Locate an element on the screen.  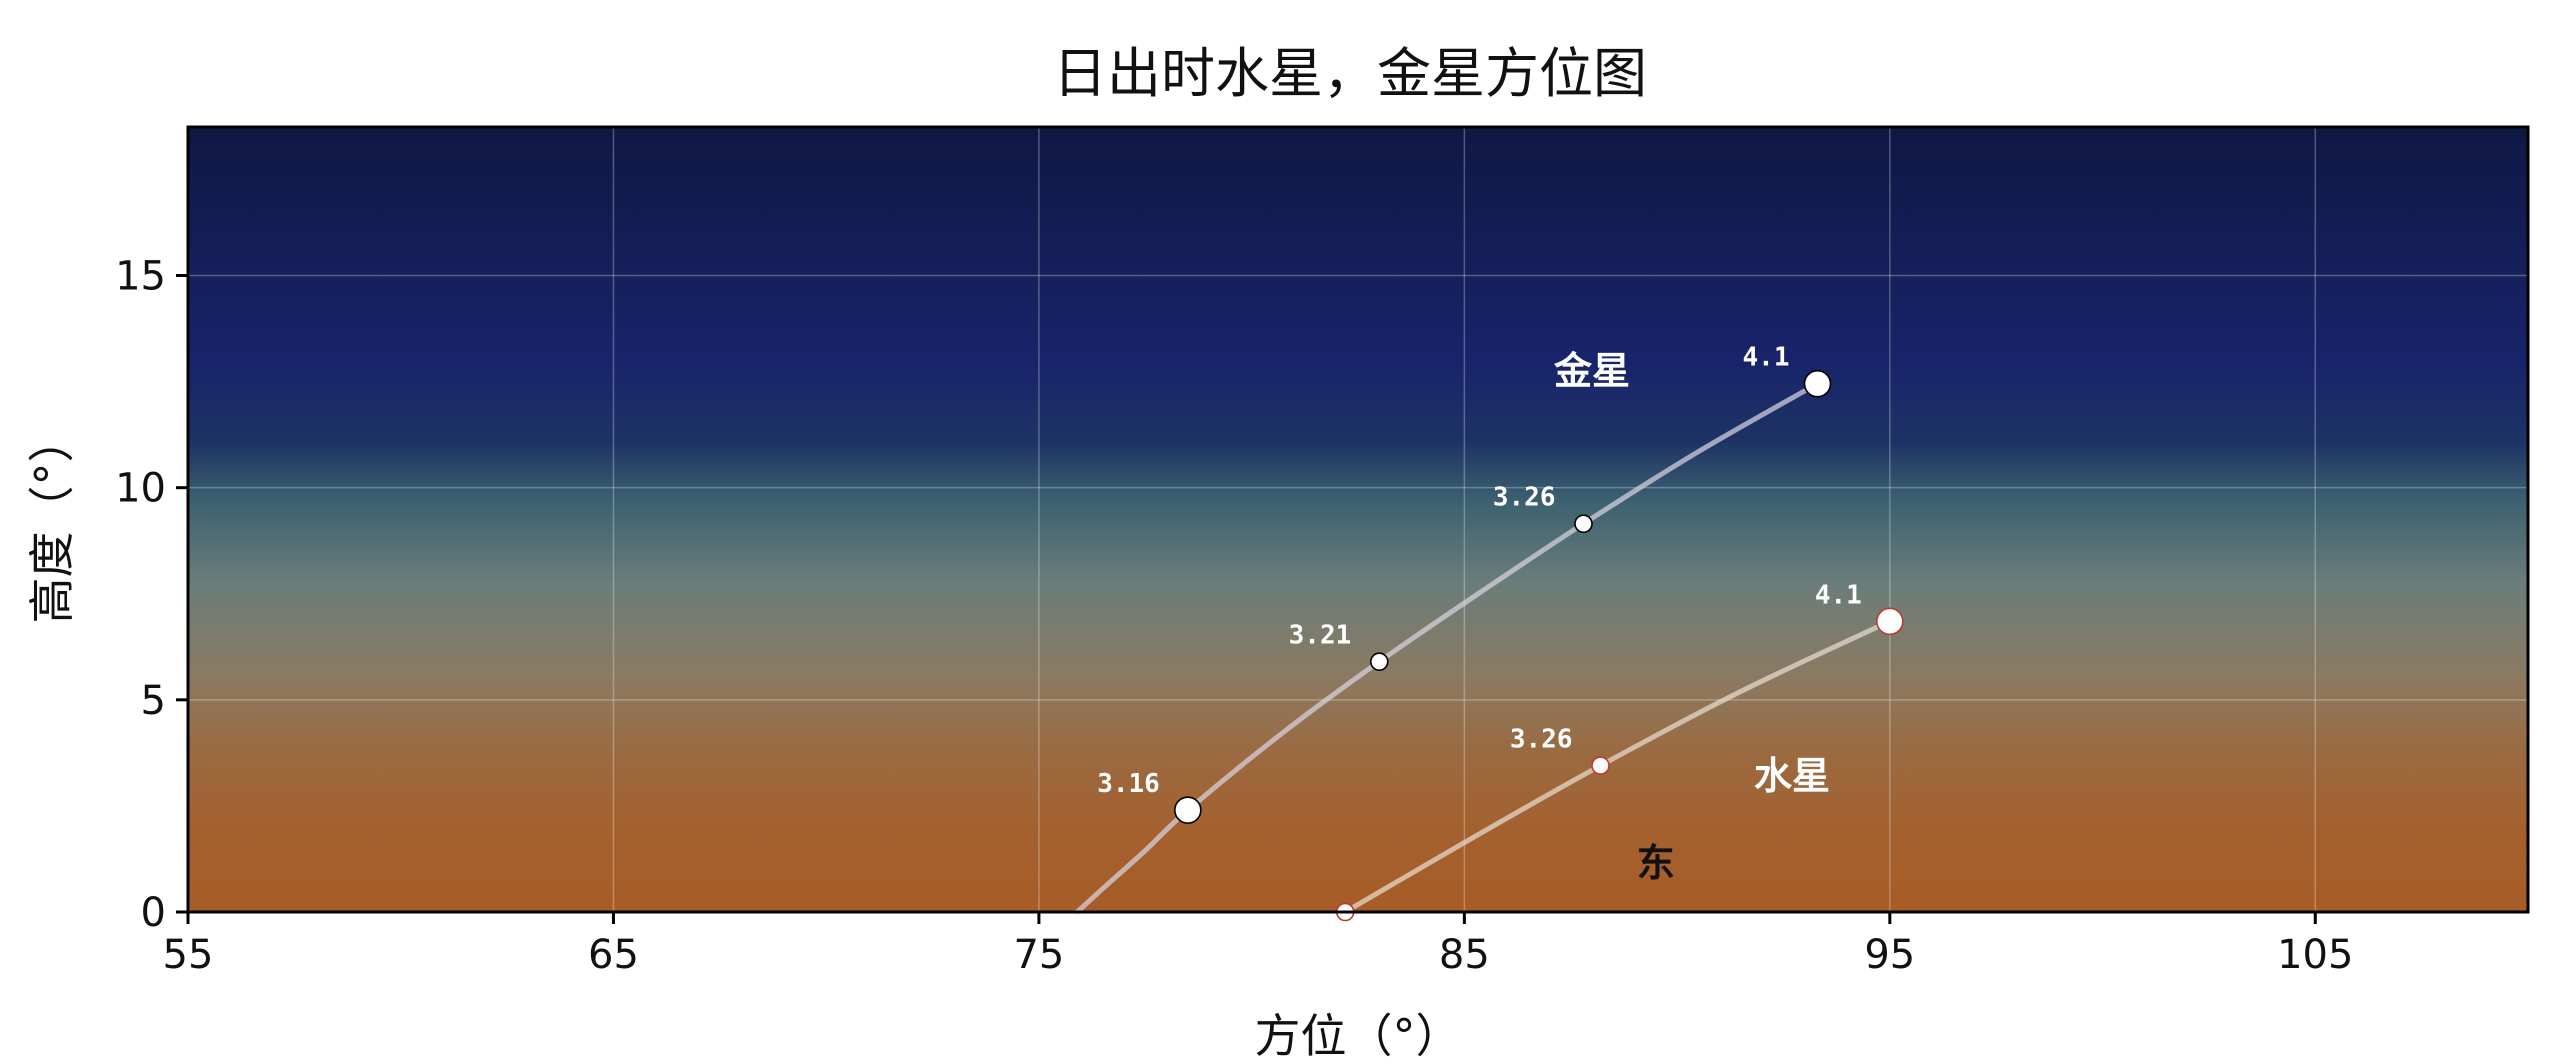
x-tick-label: 105 is located at coordinates (2315, 955).